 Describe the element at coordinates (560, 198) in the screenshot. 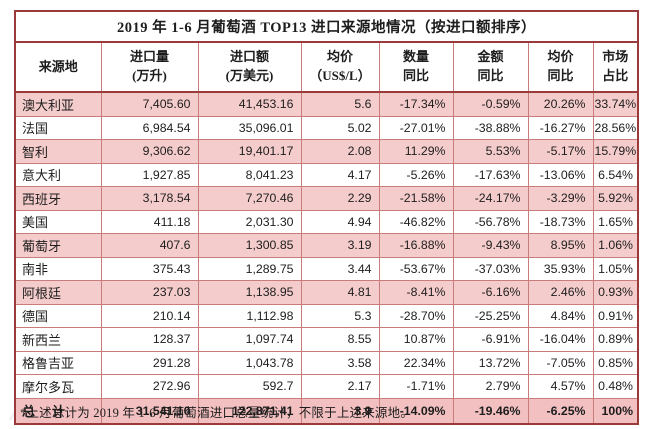

I see `value-cell: -3.29%` at that location.